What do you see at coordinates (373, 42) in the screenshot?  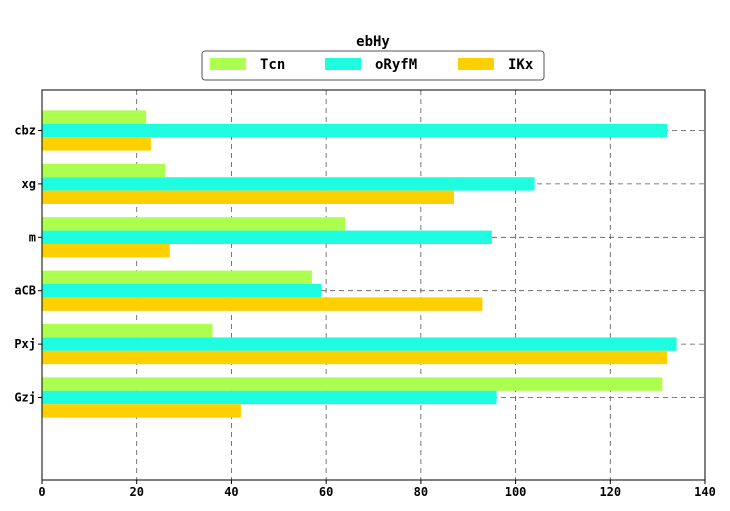 I see `chart-title: ebHy` at bounding box center [373, 42].